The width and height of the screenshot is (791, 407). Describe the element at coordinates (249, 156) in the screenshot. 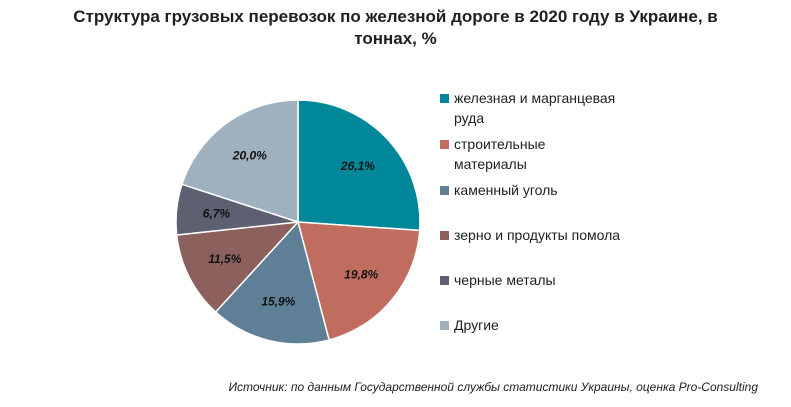

I see `slice-data-label-5: 20,0%` at that location.